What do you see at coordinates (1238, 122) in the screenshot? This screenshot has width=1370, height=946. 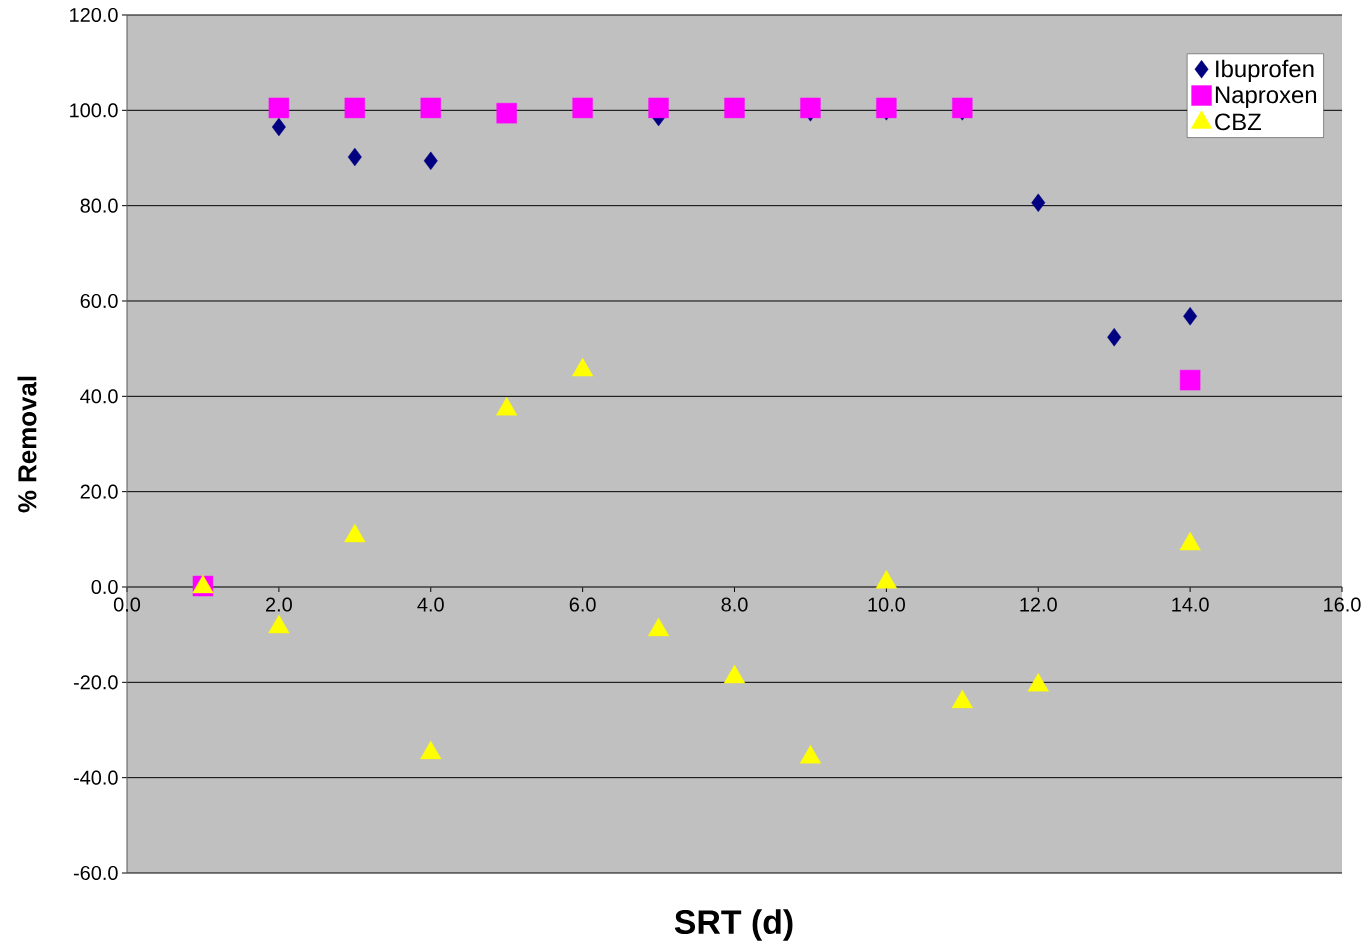 I see `legend-label: CBZ` at bounding box center [1238, 122].